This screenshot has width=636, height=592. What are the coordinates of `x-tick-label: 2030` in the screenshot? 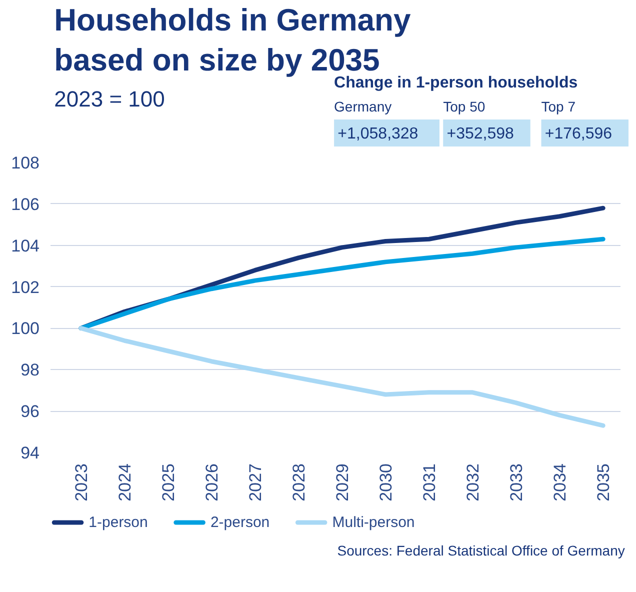 It's located at (386, 482).